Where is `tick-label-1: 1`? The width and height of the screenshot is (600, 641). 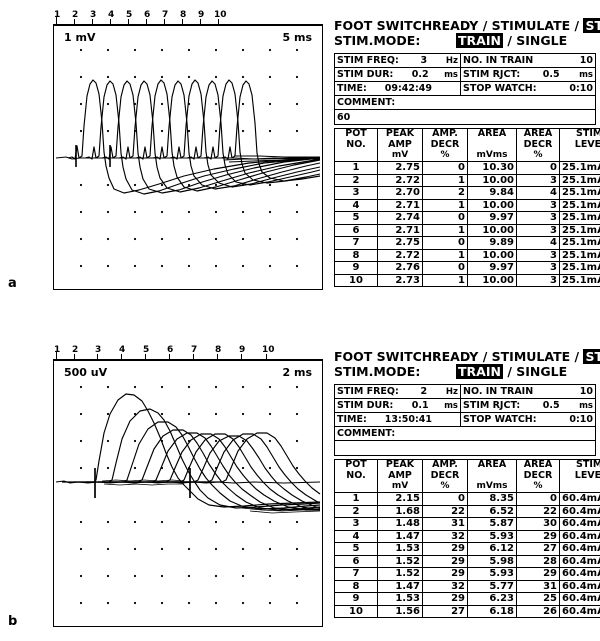 tick-label-1: 1 is located at coordinates (57, 15).